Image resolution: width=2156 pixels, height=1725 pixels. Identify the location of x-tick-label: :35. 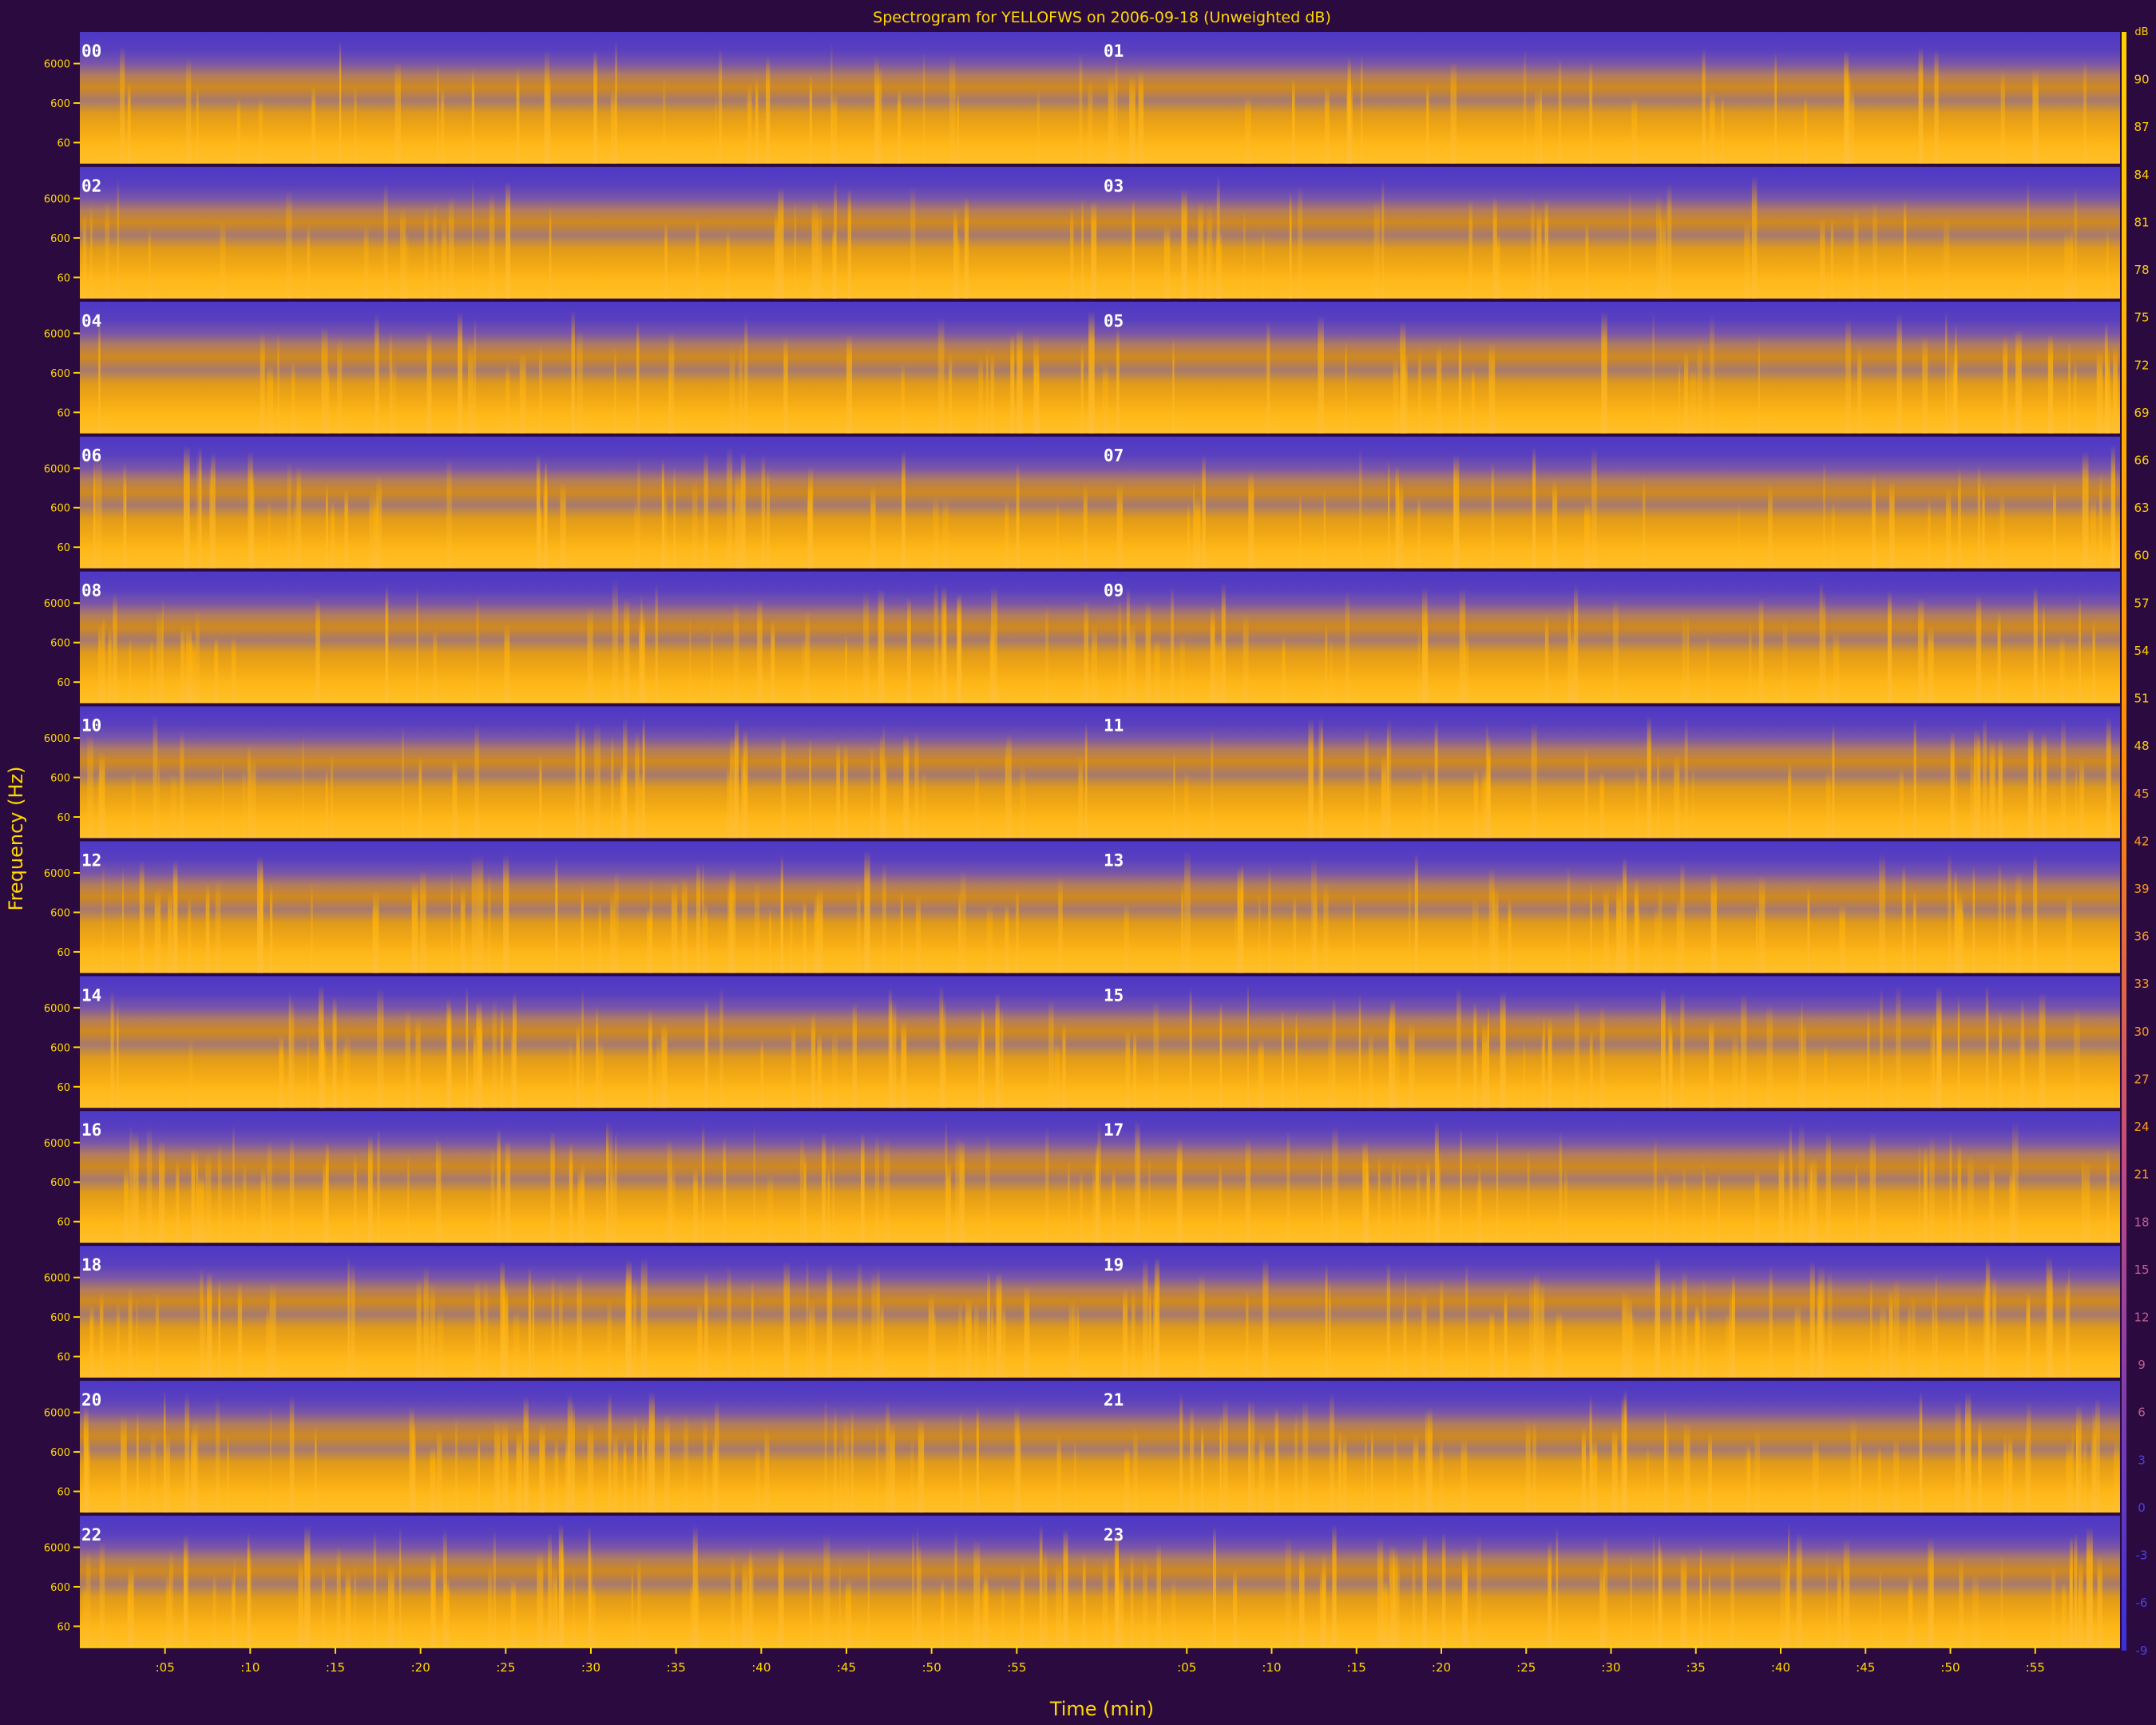
(1696, 1667).